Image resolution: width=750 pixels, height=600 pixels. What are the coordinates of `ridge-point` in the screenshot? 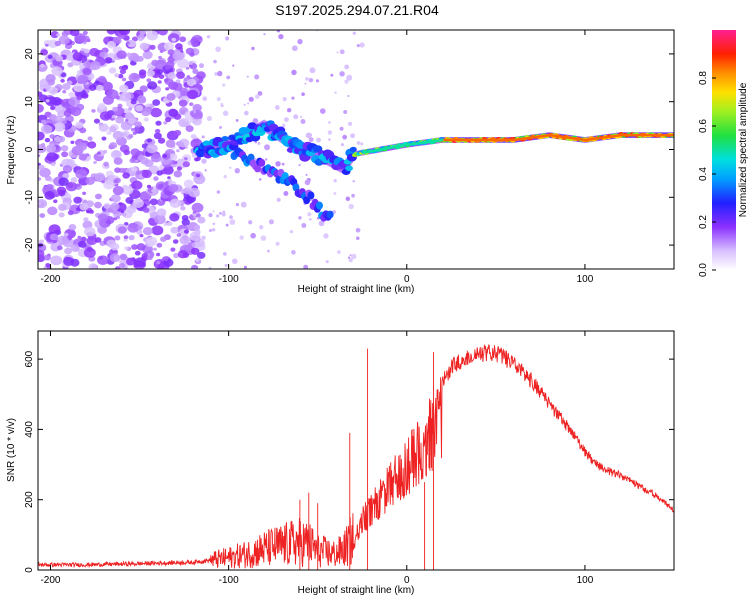 It's located at (200, 153).